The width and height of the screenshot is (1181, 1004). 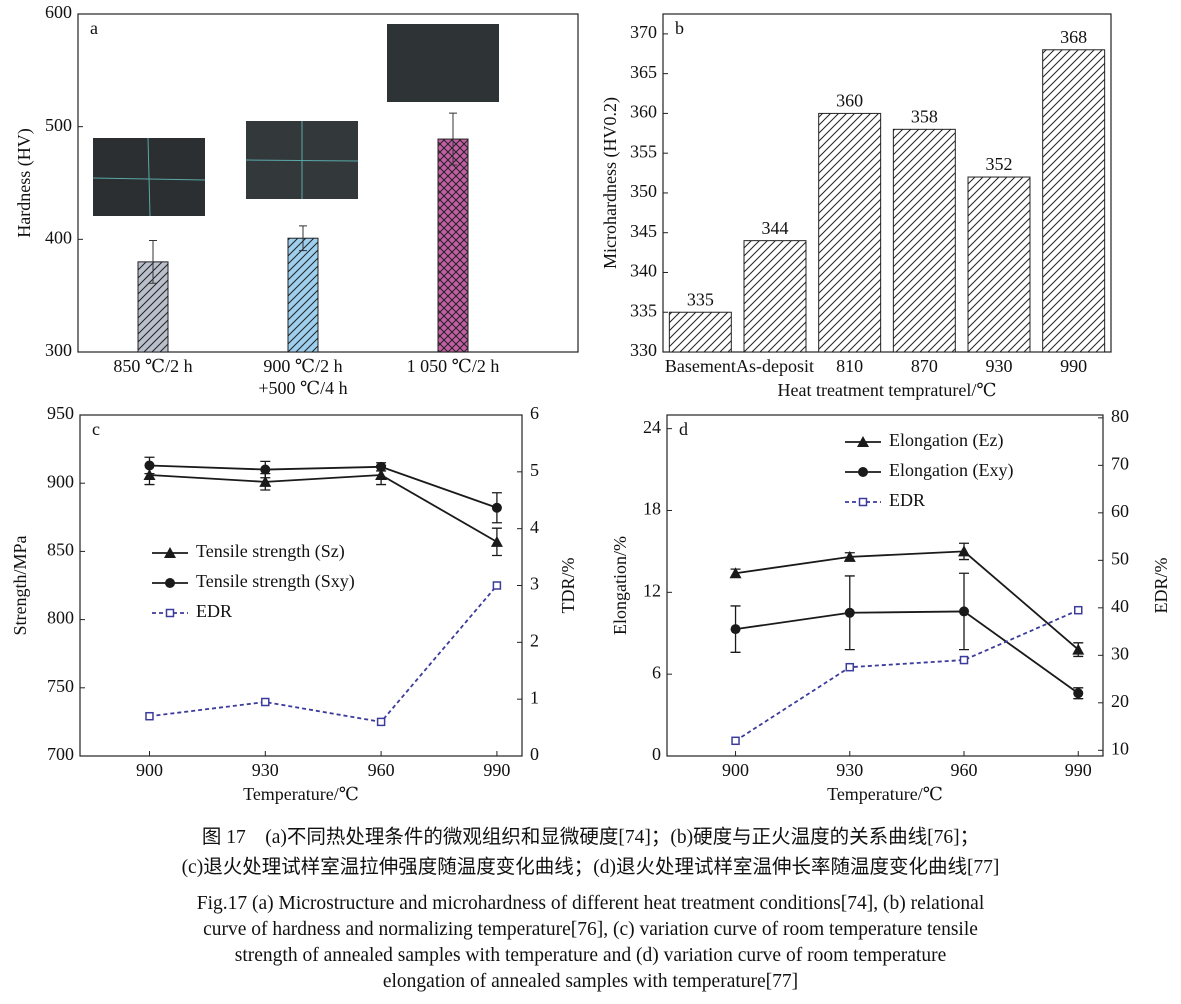 What do you see at coordinates (999, 164) in the screenshot?
I see `value-label: 352` at bounding box center [999, 164].